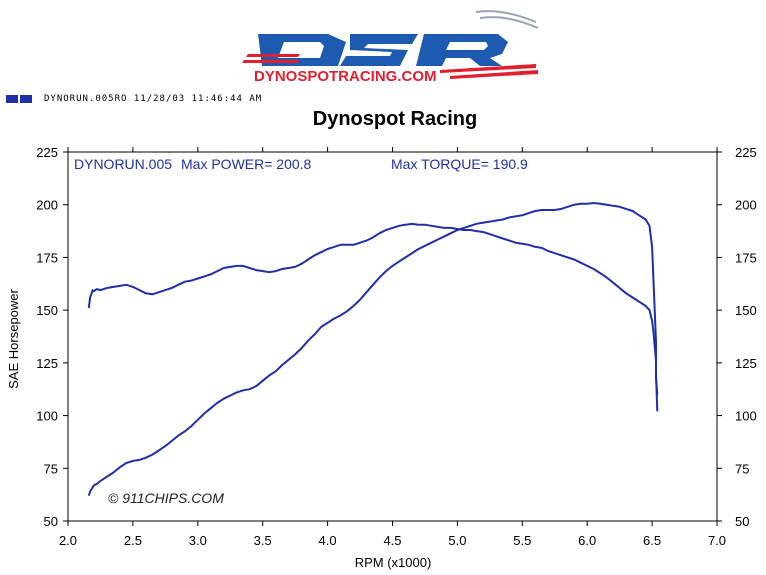 The image size is (766, 575). What do you see at coordinates (390, 66) in the screenshot?
I see `logo-red-stripes` at bounding box center [390, 66].